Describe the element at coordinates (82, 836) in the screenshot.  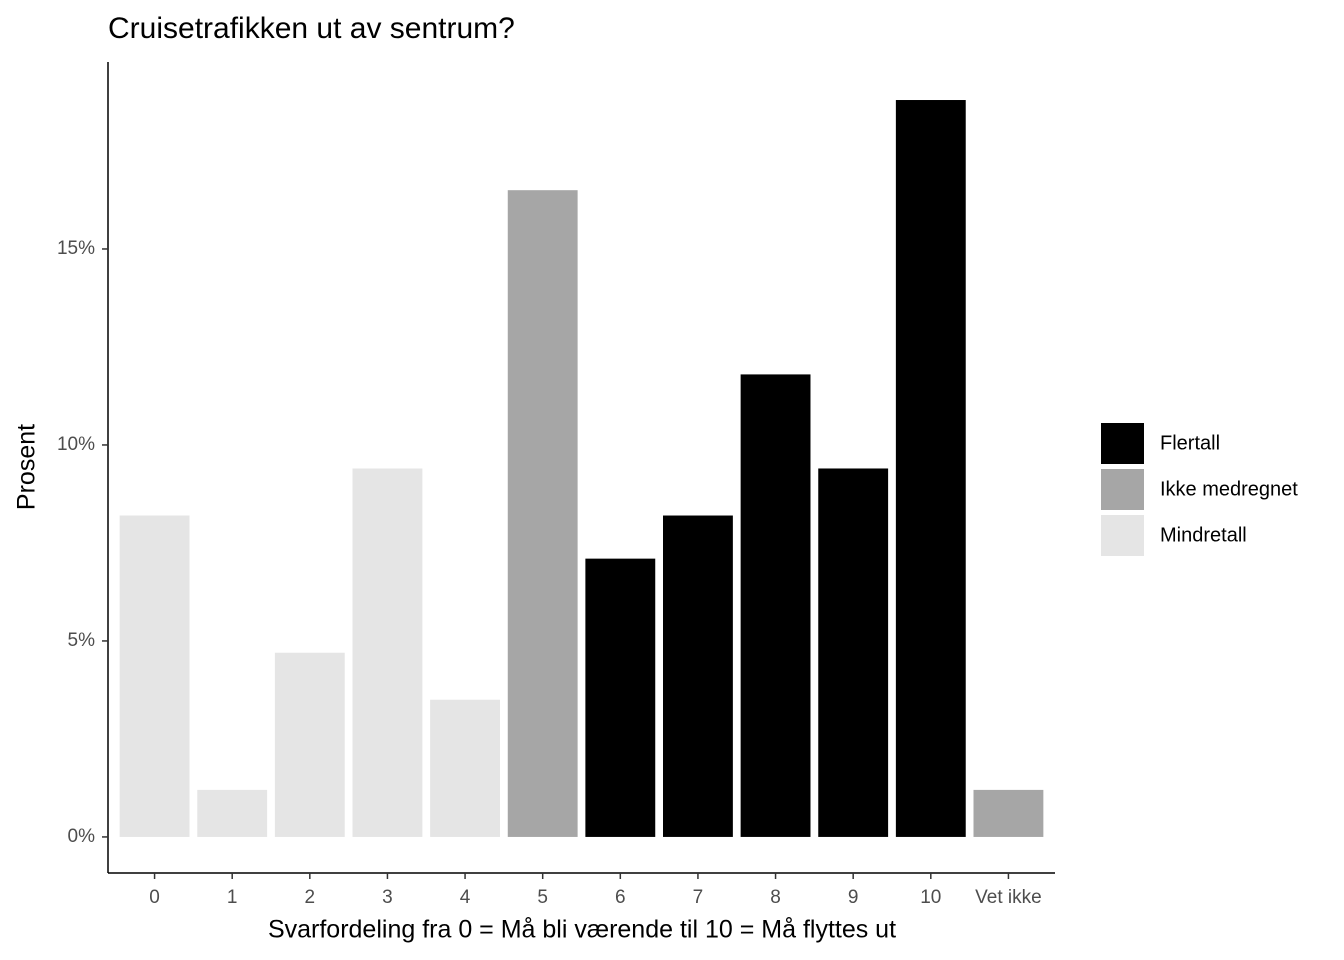
I see `y-tick-label: 0%` at that location.